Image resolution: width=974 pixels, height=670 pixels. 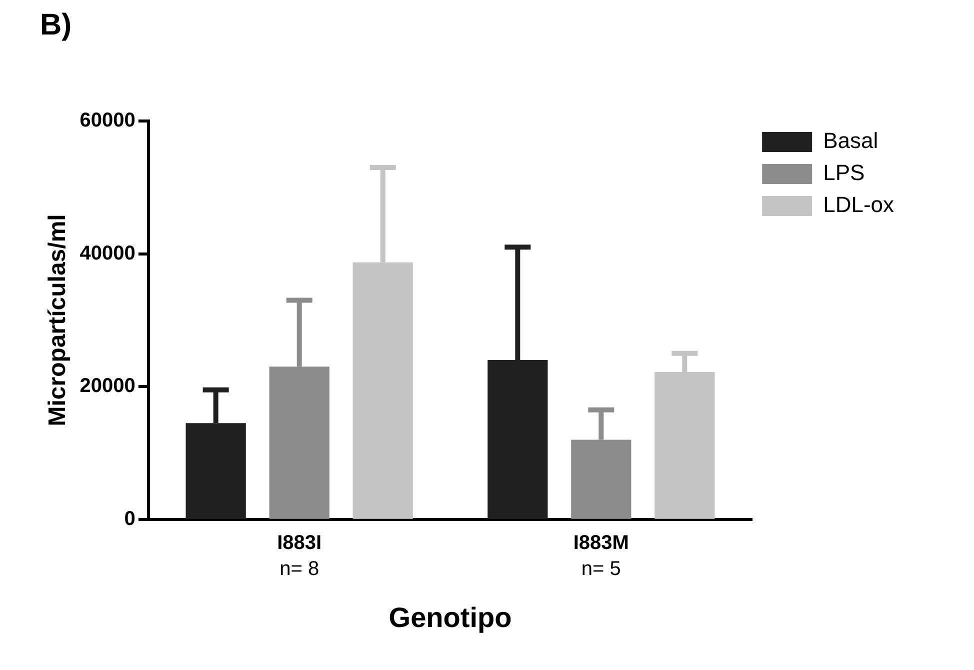 I want to click on legend-label: LDL-ox, so click(x=858, y=205).